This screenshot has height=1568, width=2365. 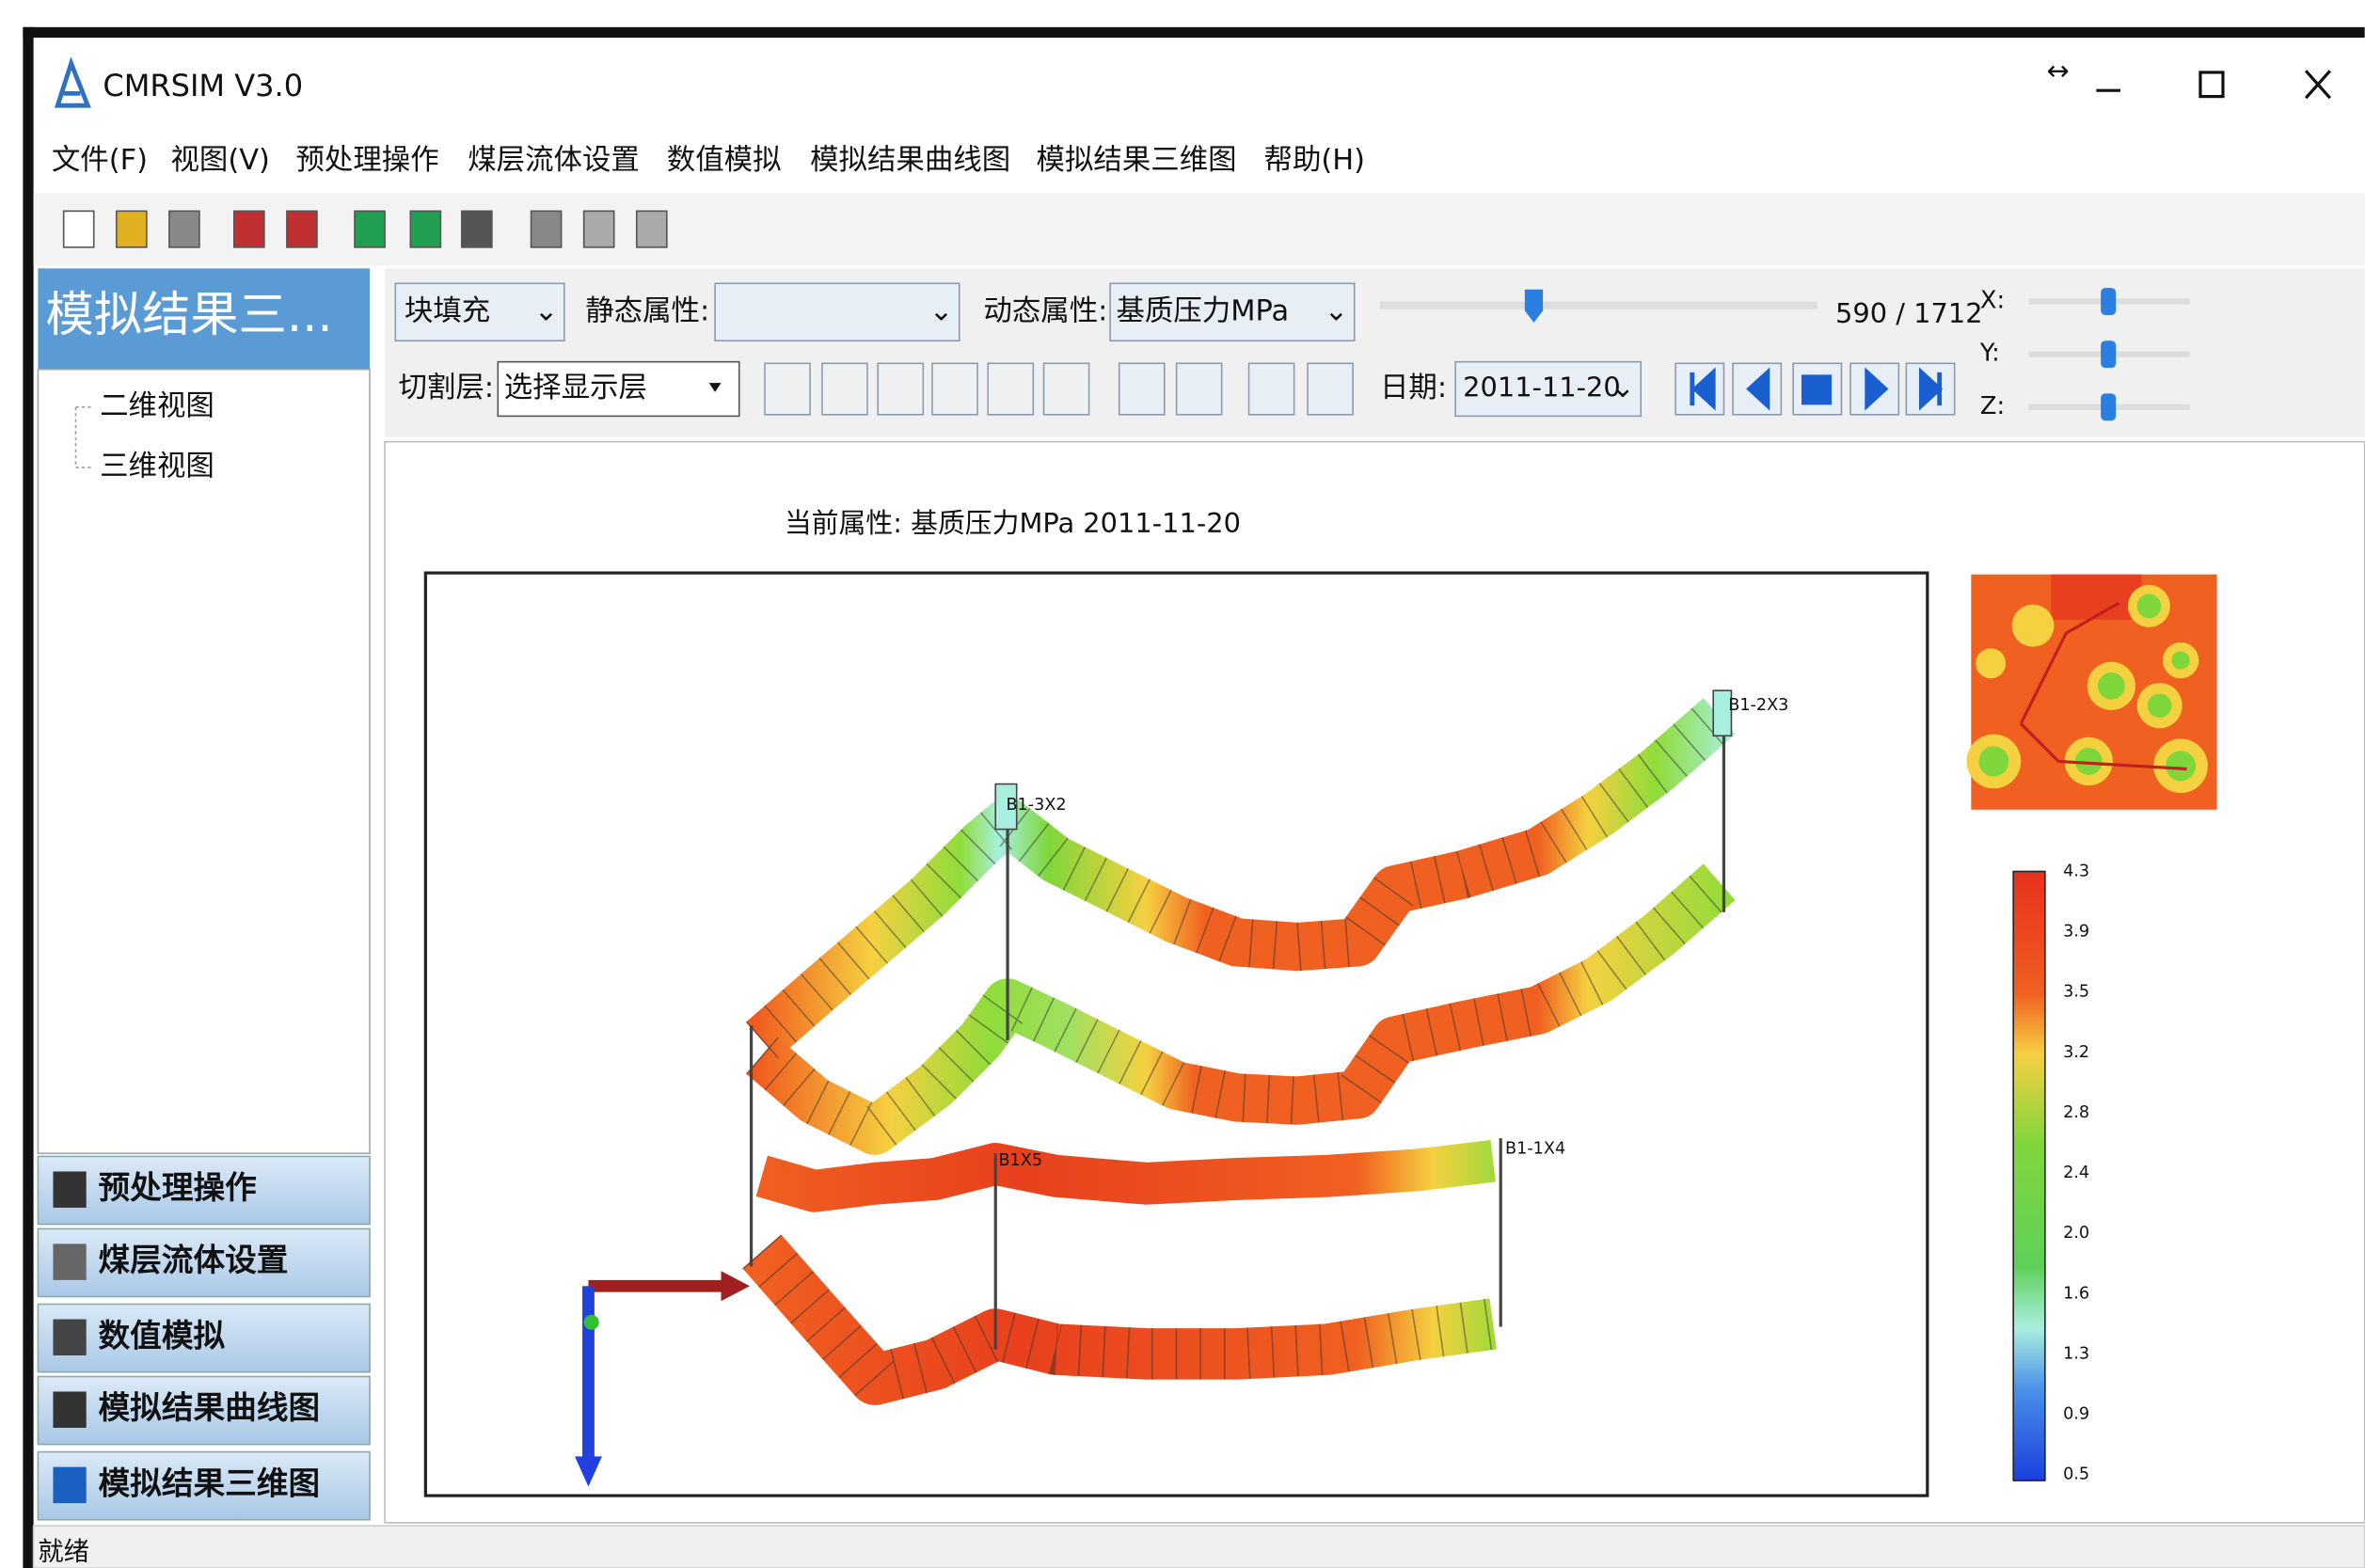 What do you see at coordinates (63, 1551) in the screenshot?
I see `status-text: 就绪` at bounding box center [63, 1551].